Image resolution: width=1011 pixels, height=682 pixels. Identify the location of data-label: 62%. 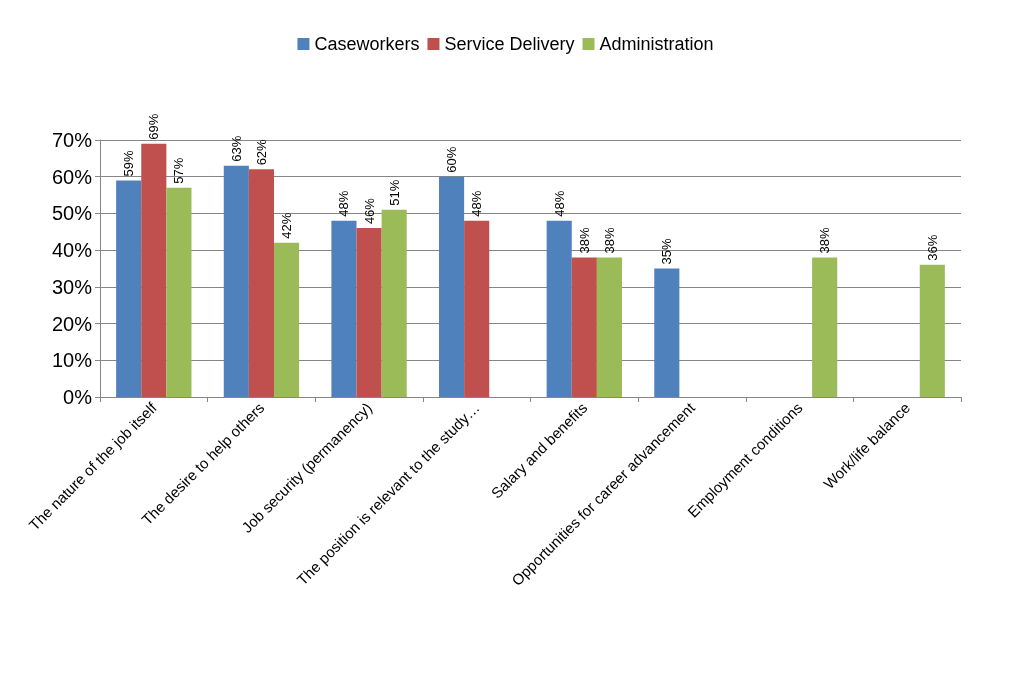
(261, 152).